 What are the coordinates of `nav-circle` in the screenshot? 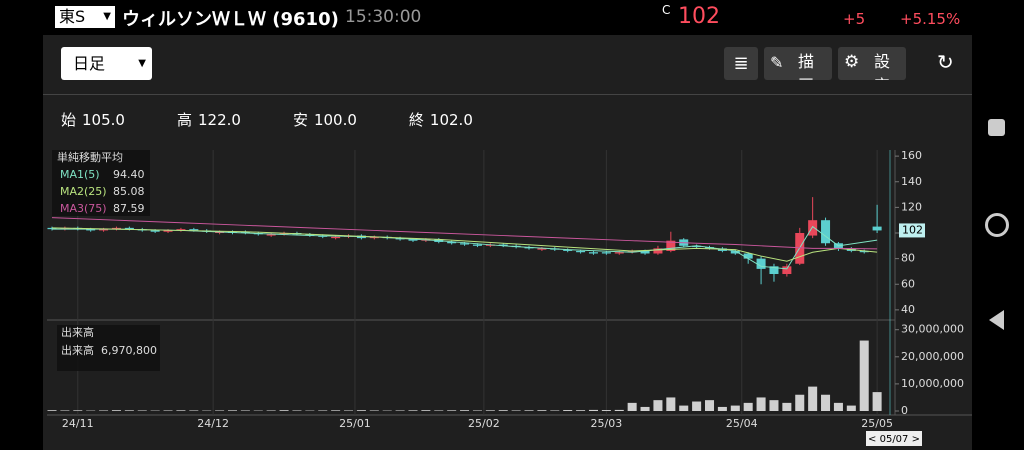 It's located at (997, 225).